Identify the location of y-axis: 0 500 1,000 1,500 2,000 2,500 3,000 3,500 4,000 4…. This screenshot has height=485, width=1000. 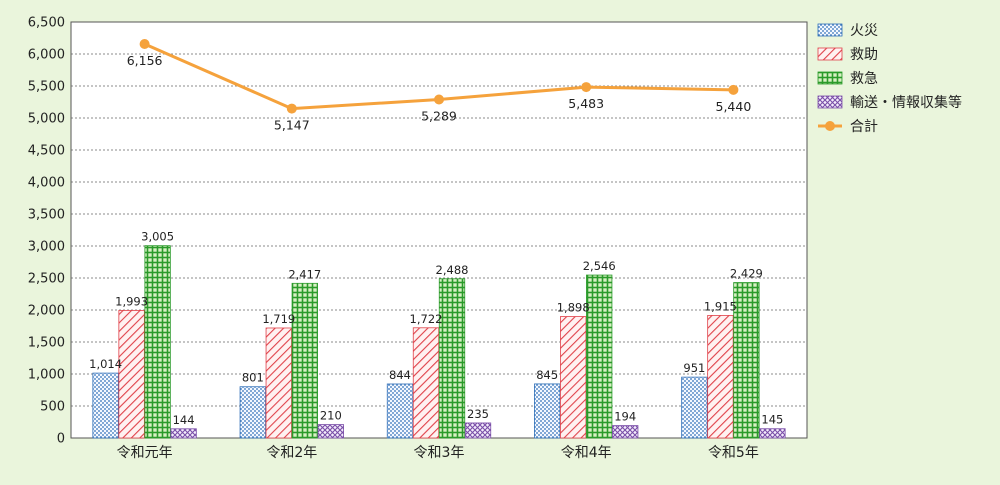
(46, 231).